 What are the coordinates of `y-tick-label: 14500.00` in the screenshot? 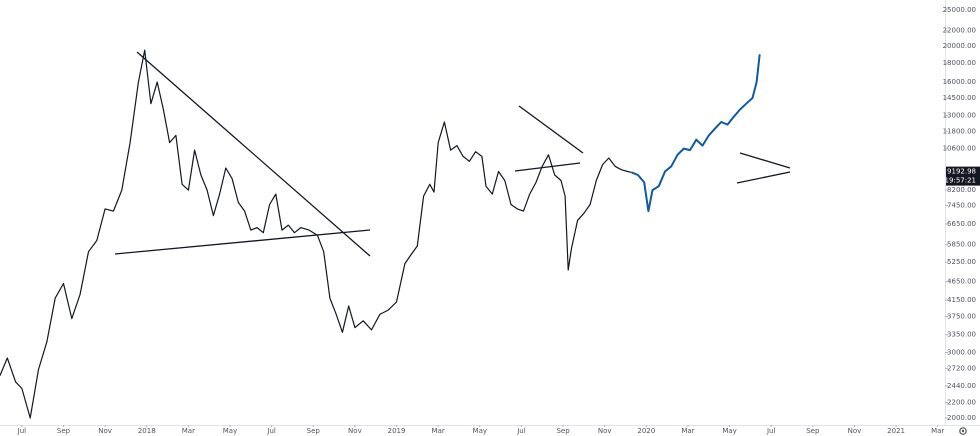 It's located at (959, 98).